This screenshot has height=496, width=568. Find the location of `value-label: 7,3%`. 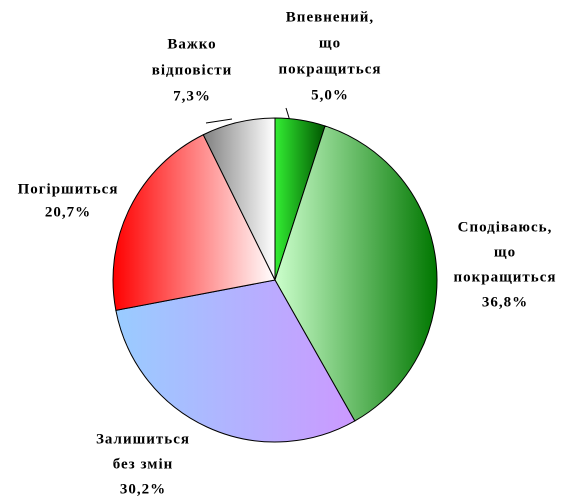

value-label: 7,3% is located at coordinates (192, 96).